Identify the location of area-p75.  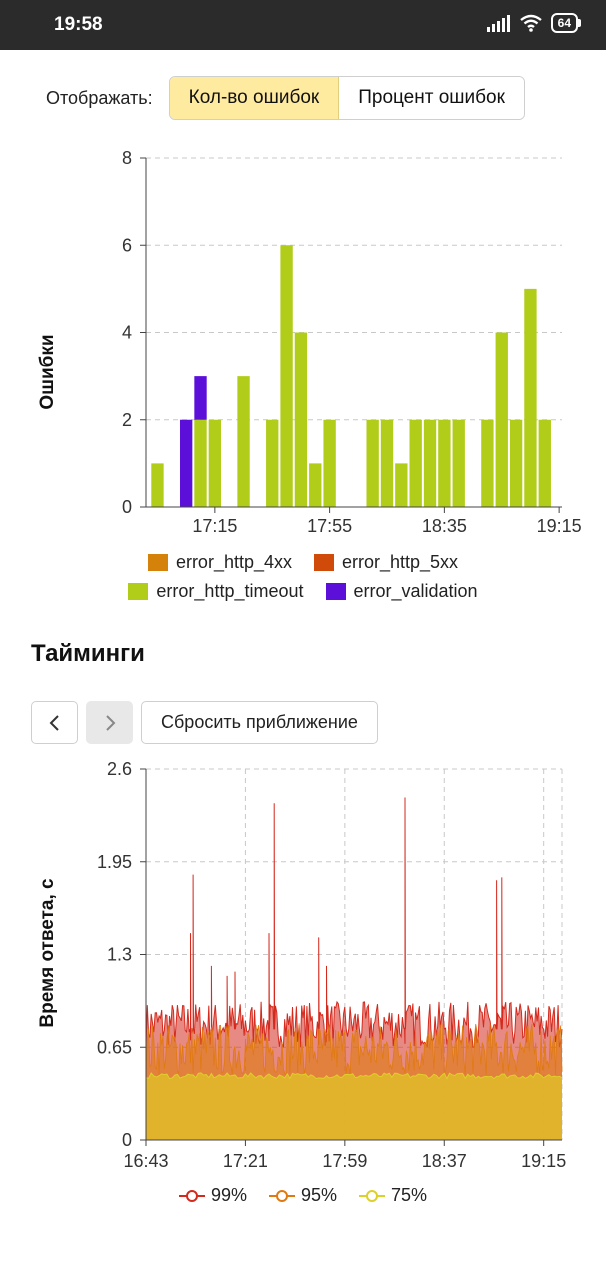
(354, 1106).